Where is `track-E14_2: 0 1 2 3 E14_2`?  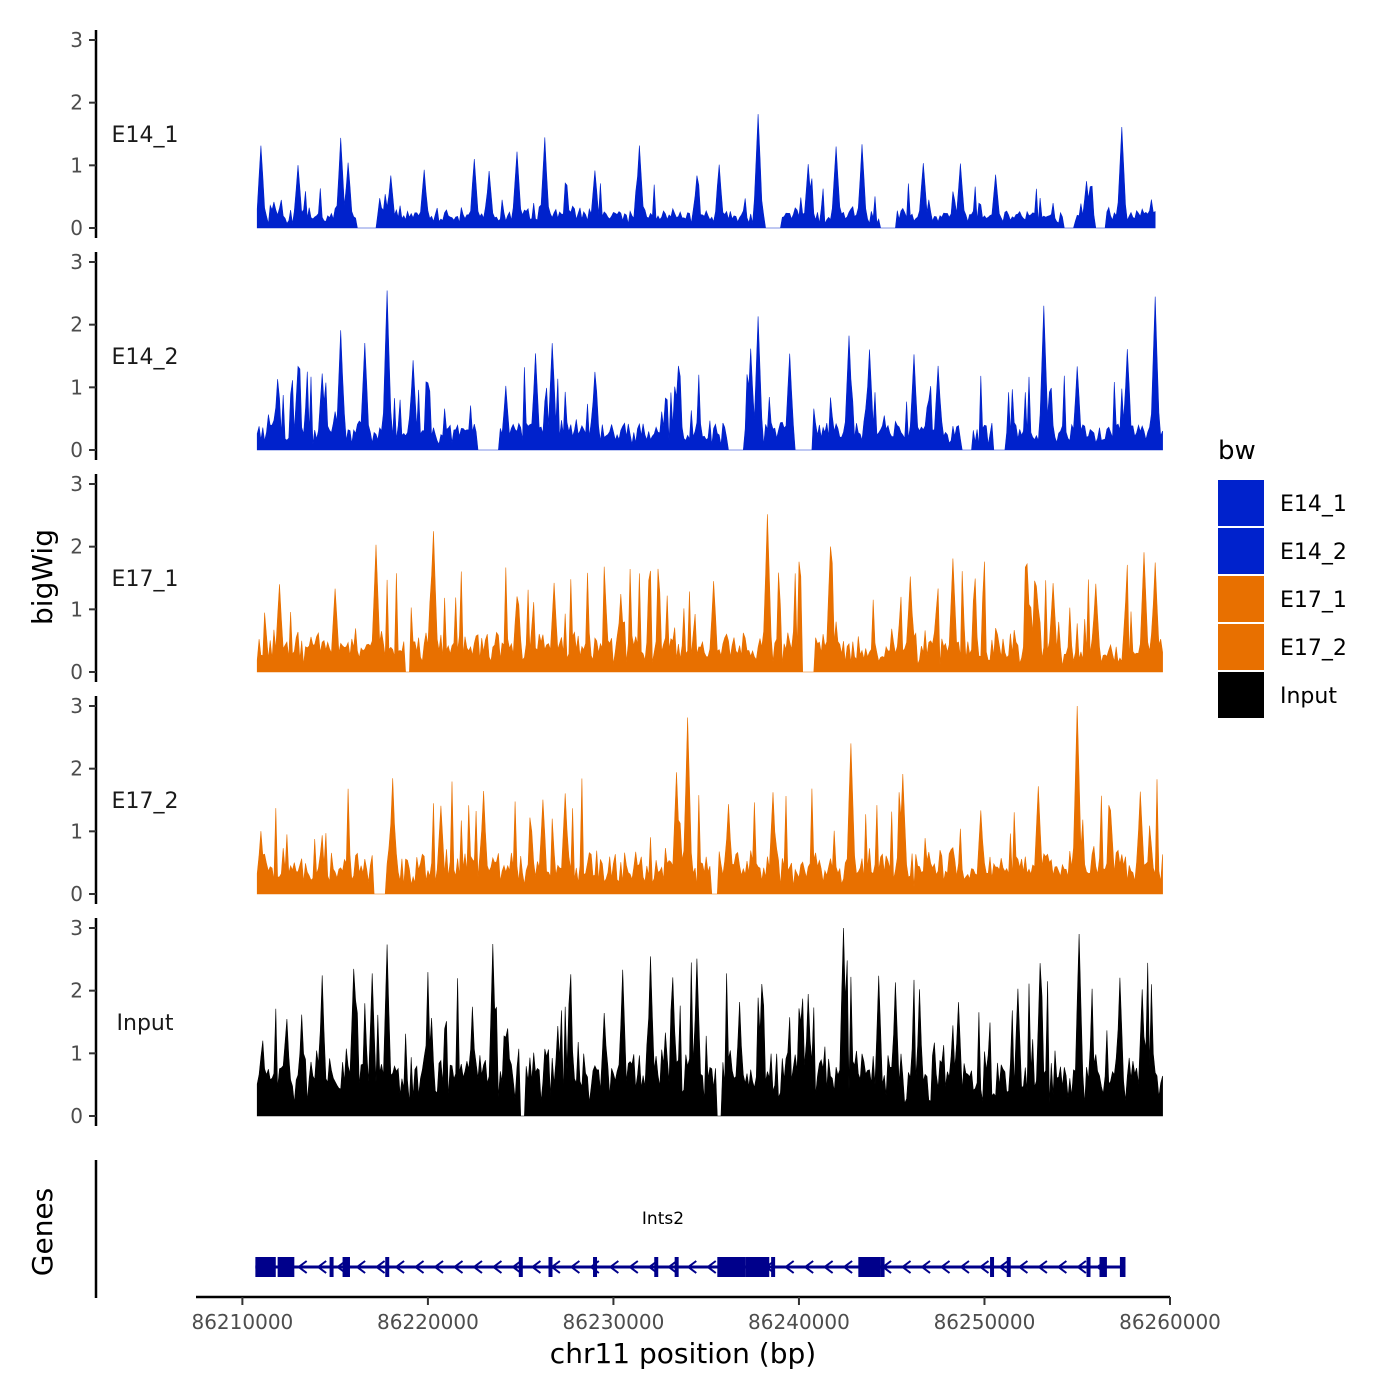
track-E14_2: 0 1 2 3 E14_2 is located at coordinates (616, 356).